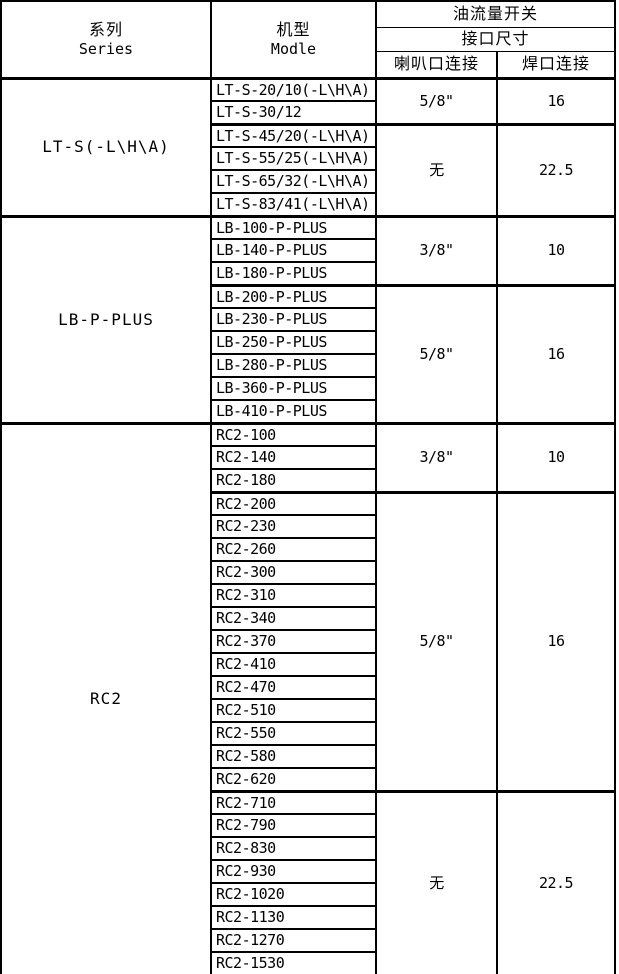 The width and height of the screenshot is (619, 974). I want to click on flare-connection-header: 喇叭口连接, so click(436, 64).